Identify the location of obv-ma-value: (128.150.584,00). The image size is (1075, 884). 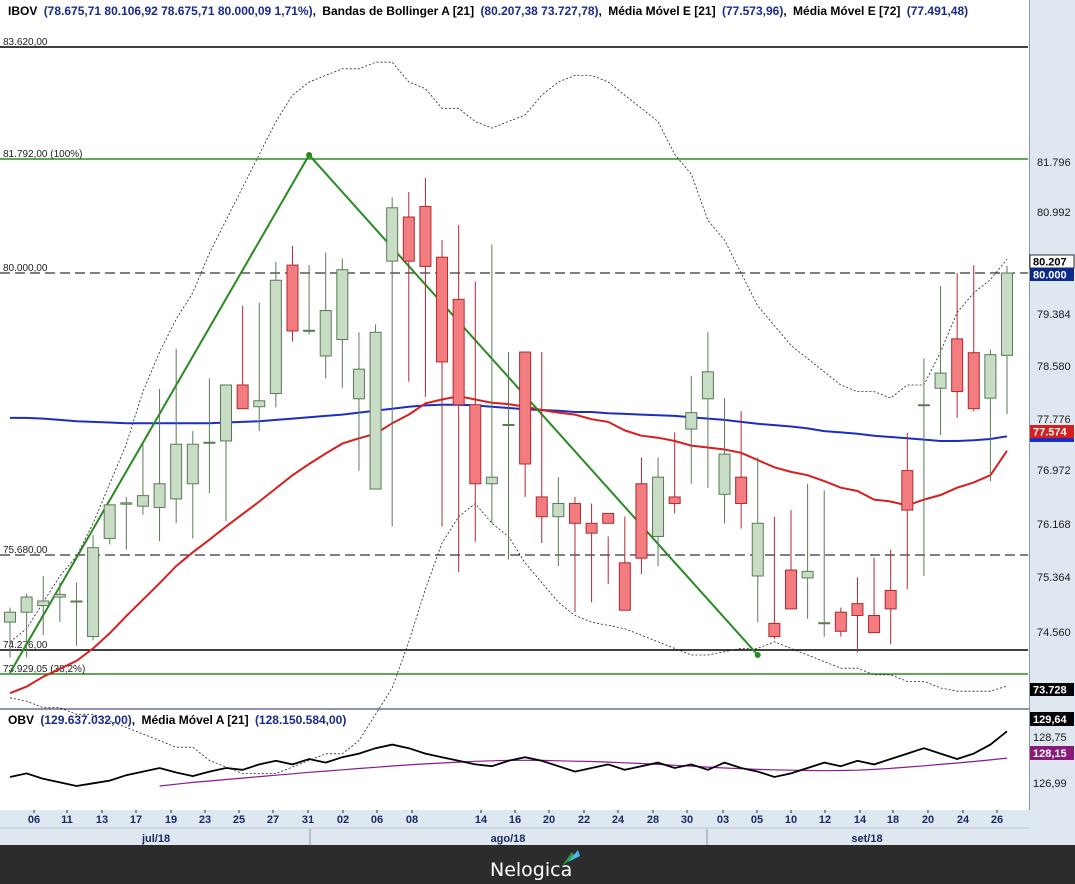
(300, 720).